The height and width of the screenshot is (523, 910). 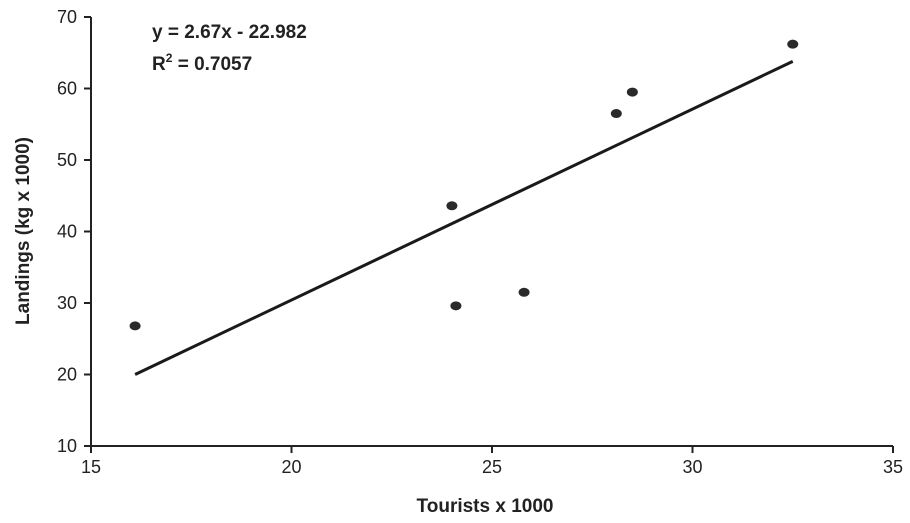 What do you see at coordinates (212, 64) in the screenshot?
I see `r-squared-value: = 0.7057` at bounding box center [212, 64].